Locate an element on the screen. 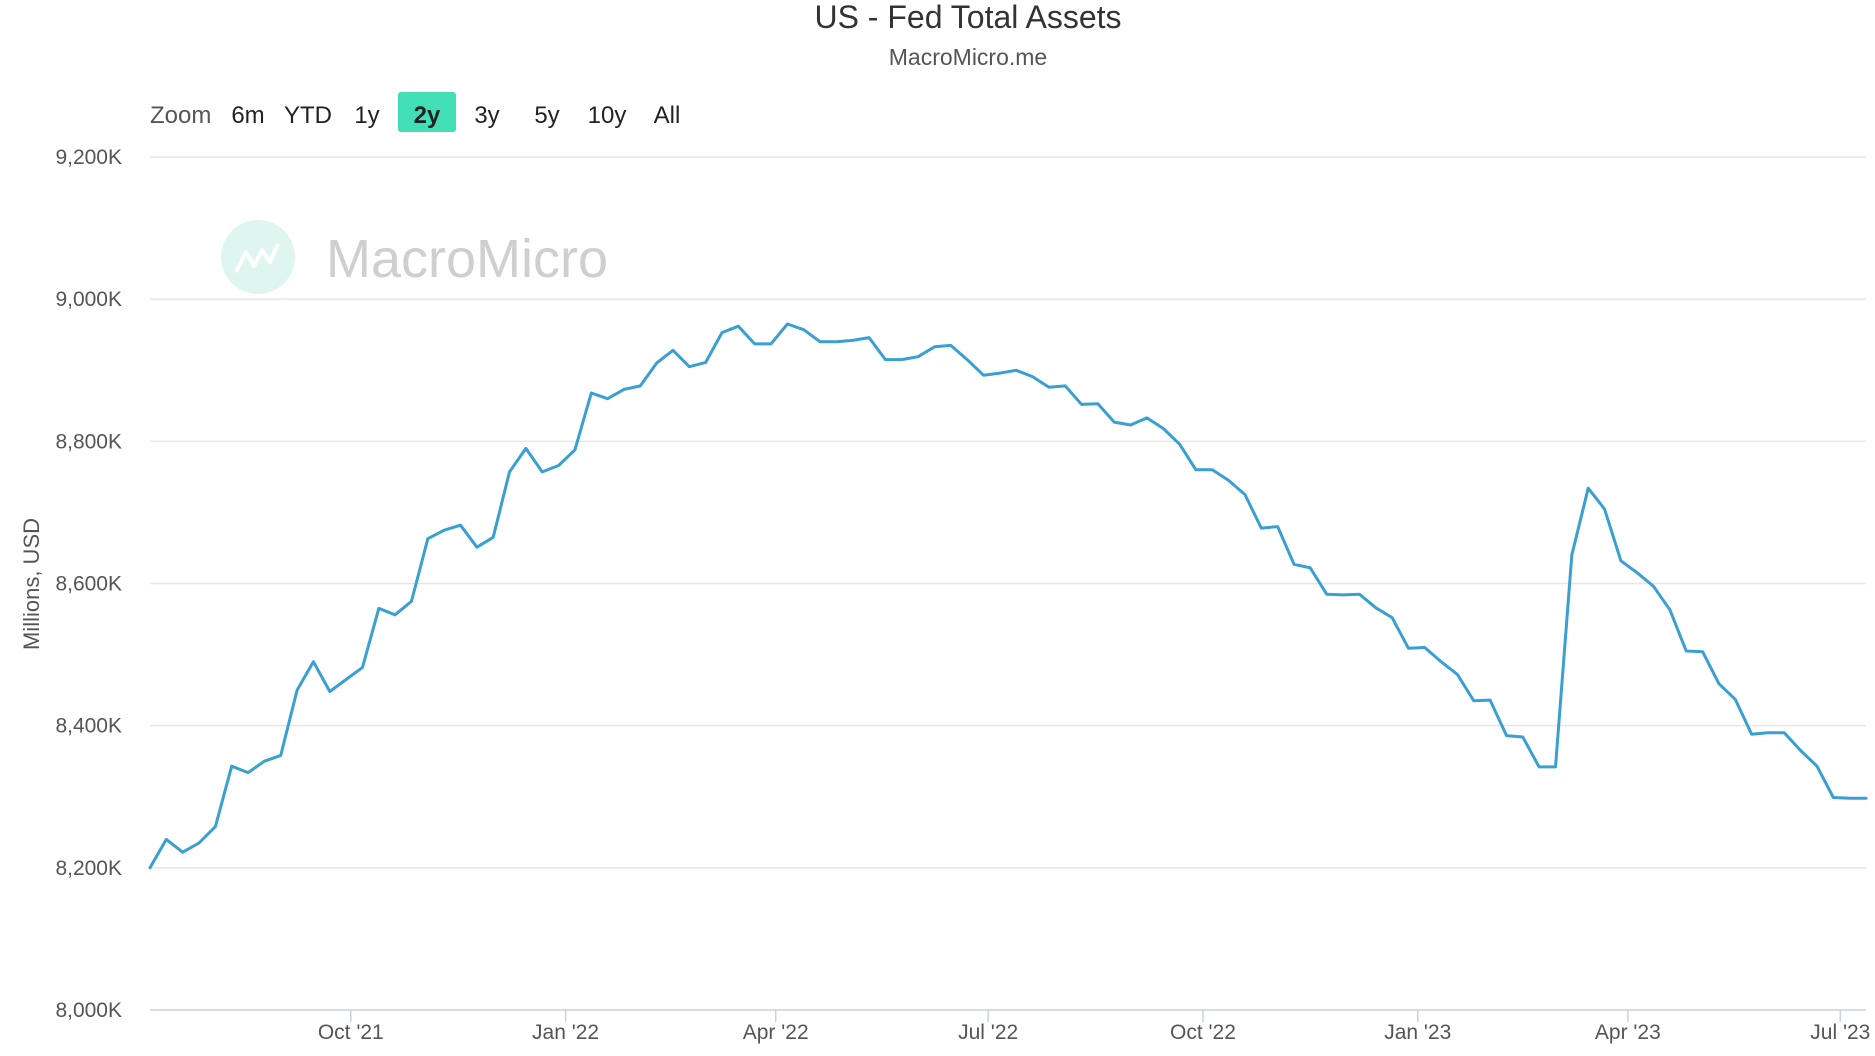 This screenshot has height=1056, width=1875. y-tick-label: 8,000K is located at coordinates (88, 1010).